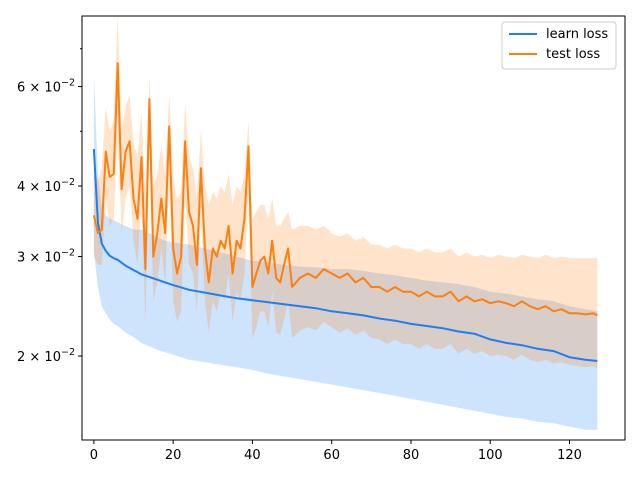 The image size is (640, 480). I want to click on y-tick-label: 6 × 10⁻², so click(46, 87).